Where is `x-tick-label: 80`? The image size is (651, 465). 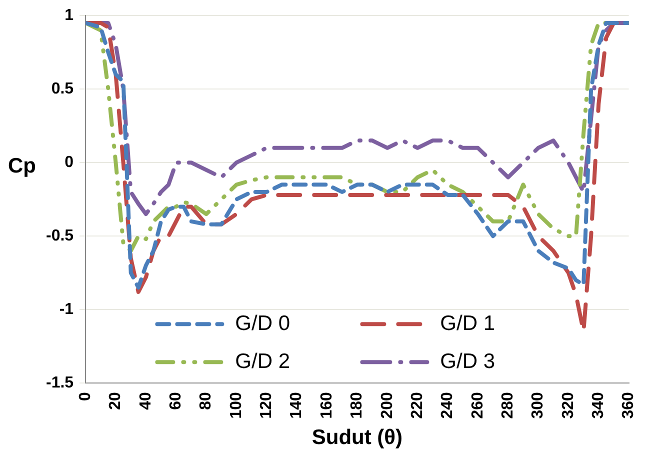 x-tick-label: 80 is located at coordinates (206, 401).